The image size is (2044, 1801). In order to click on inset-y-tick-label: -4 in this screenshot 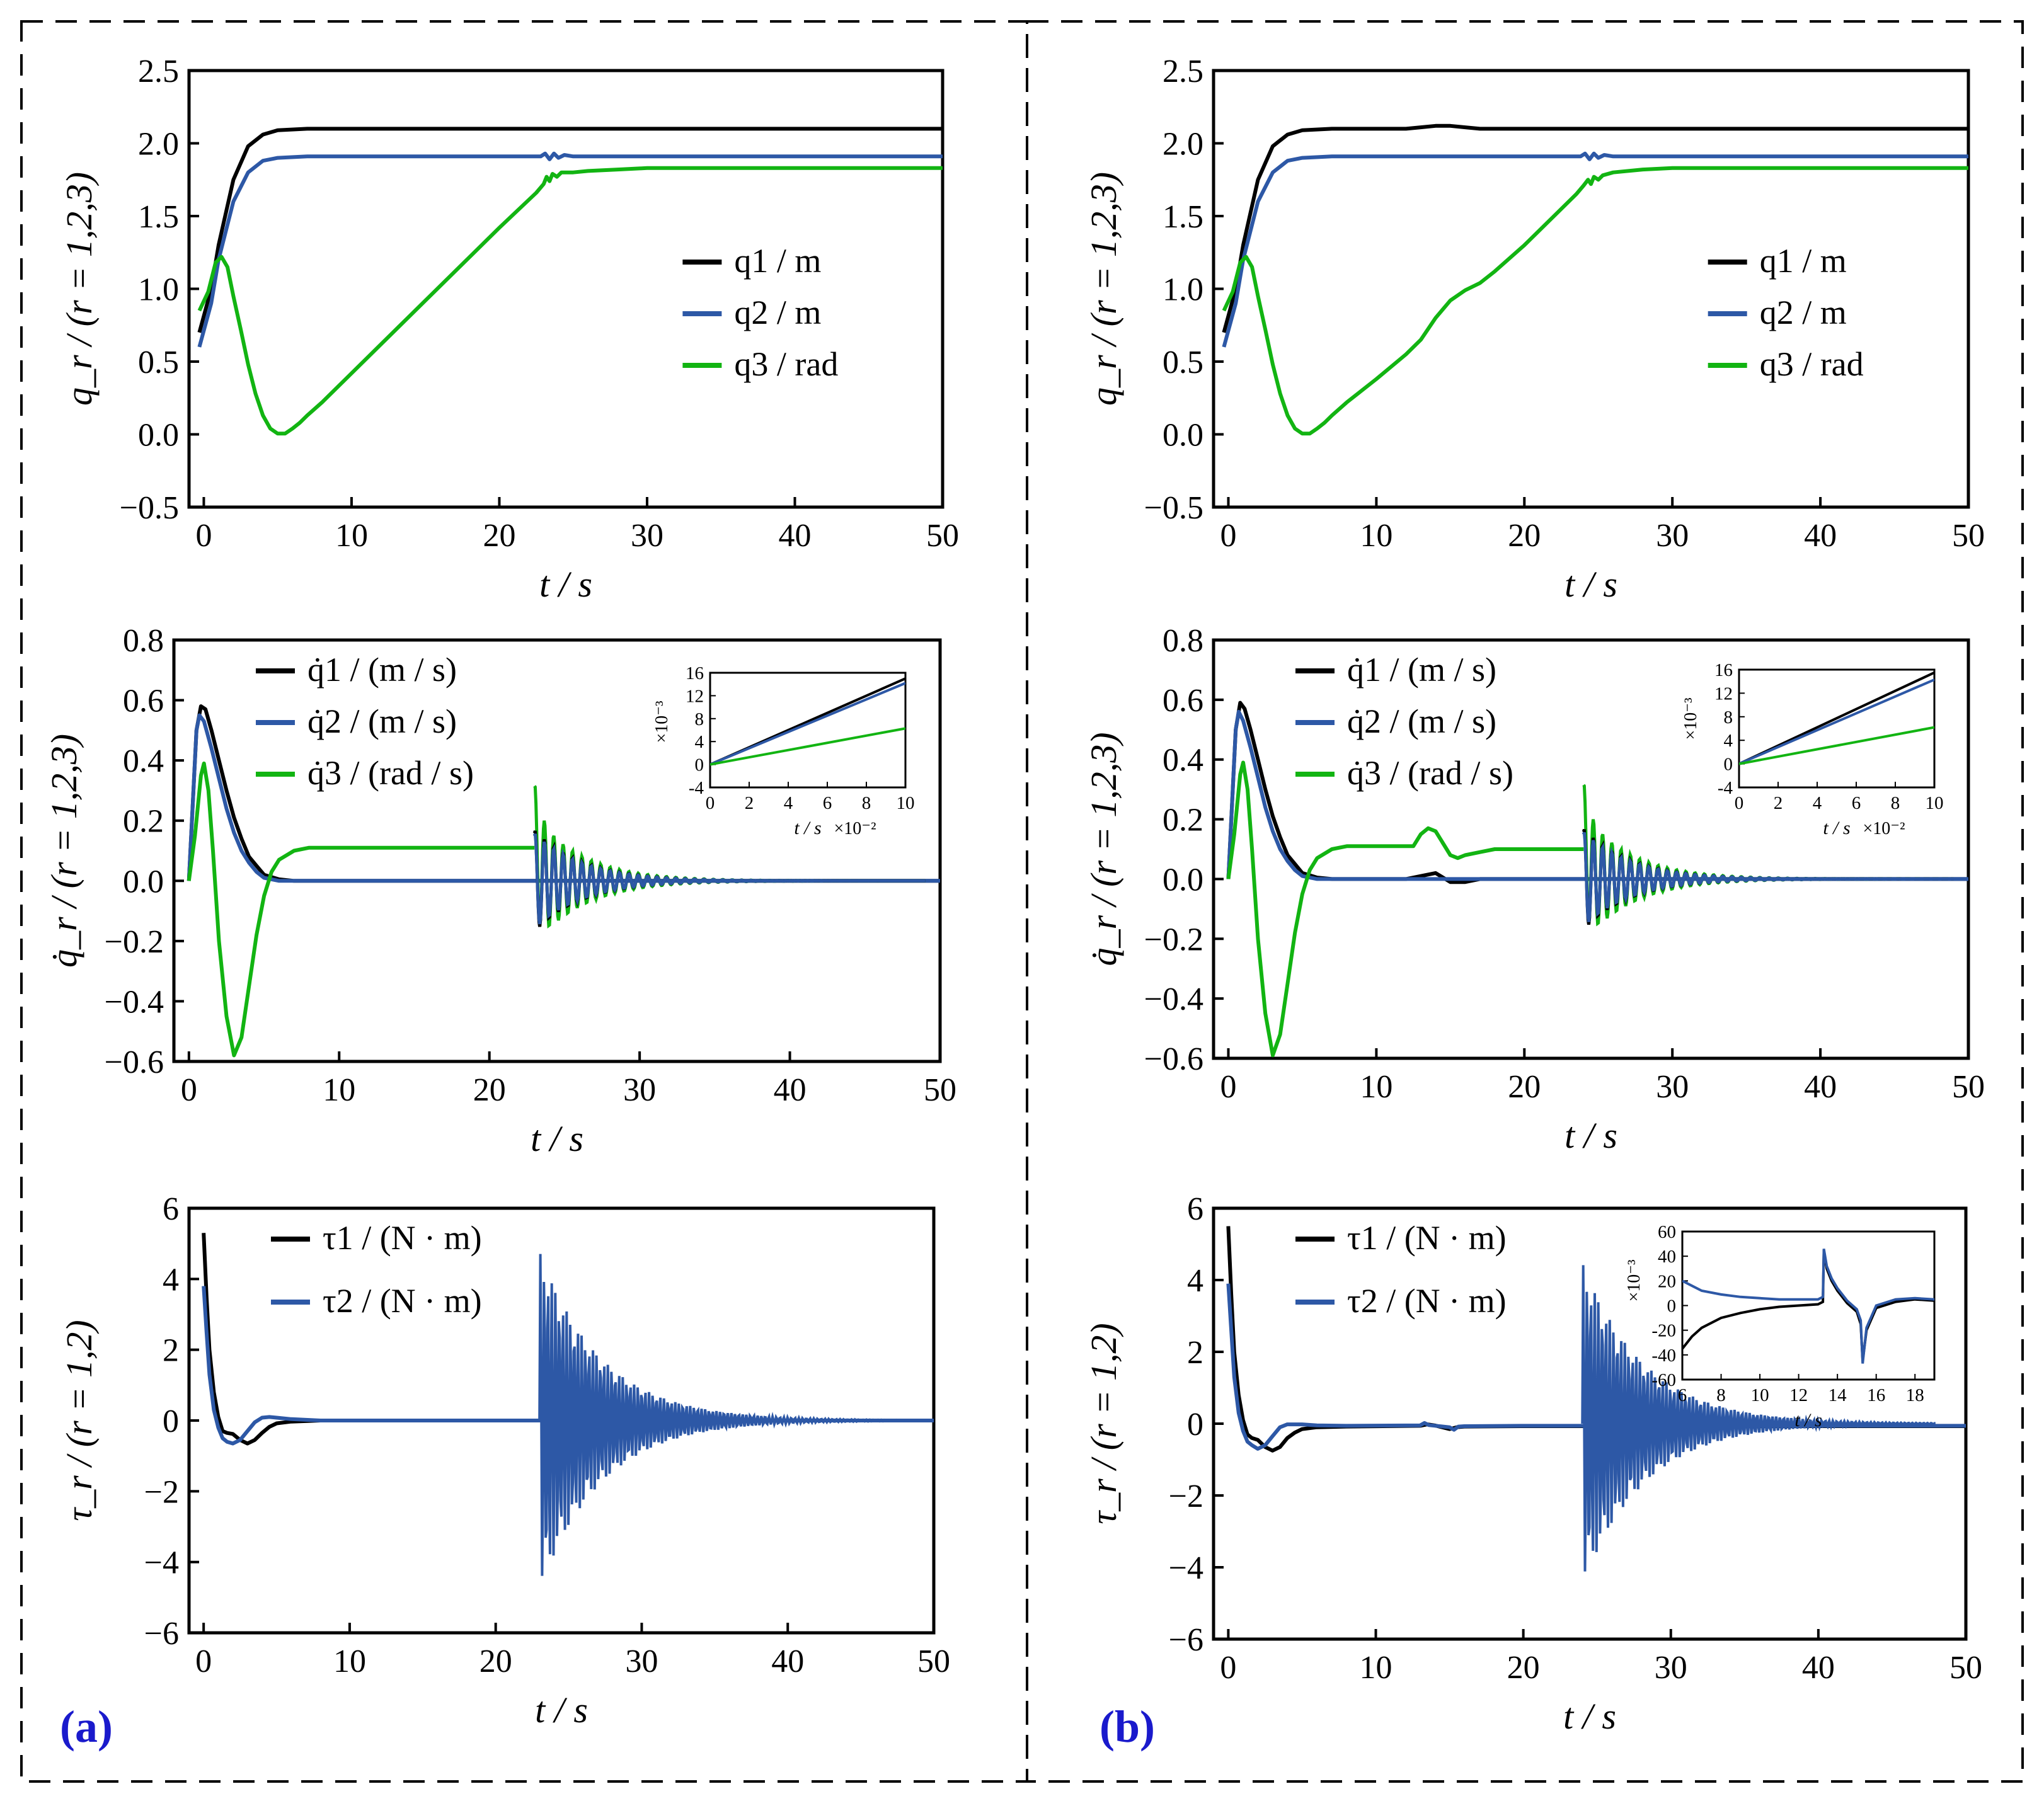, I will do `click(1725, 788)`.